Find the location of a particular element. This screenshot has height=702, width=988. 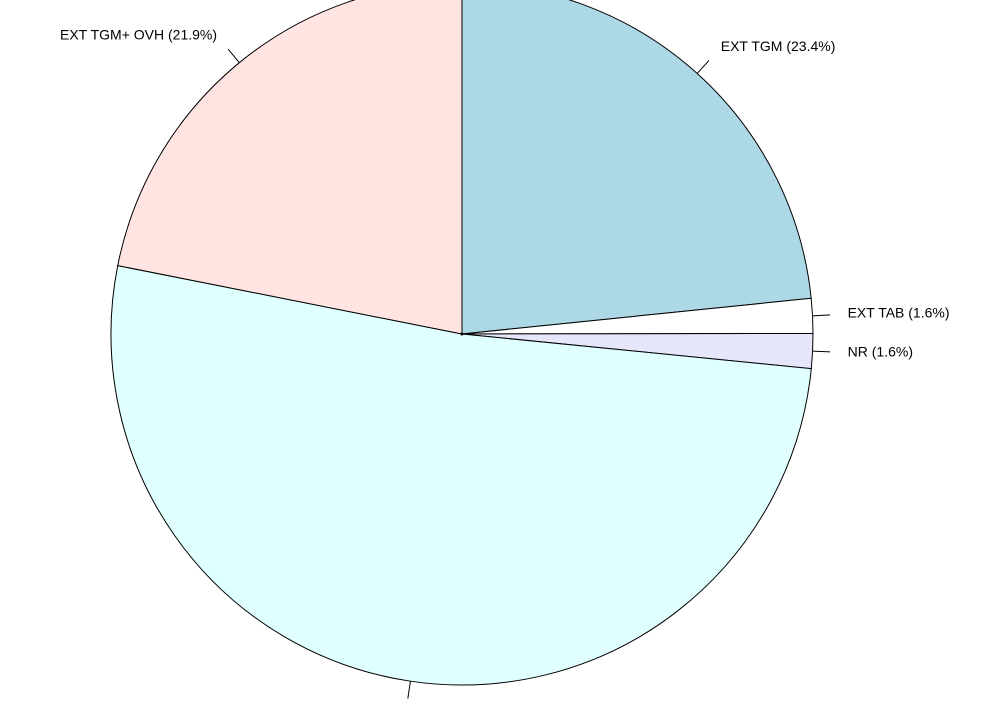

label-ext-tgm: EXT TGM (23.4%) is located at coordinates (778, 46).